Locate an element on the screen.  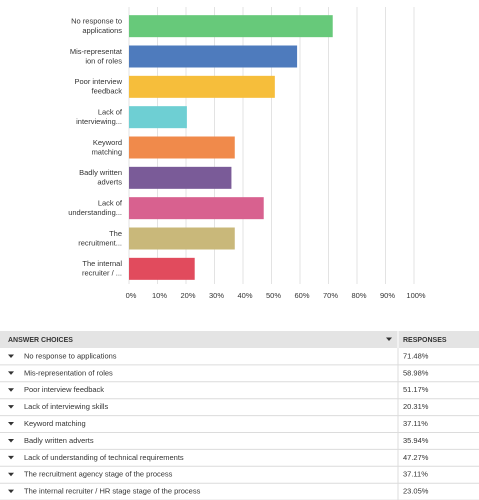
x-tick-label: 0% is located at coordinates (131, 295).